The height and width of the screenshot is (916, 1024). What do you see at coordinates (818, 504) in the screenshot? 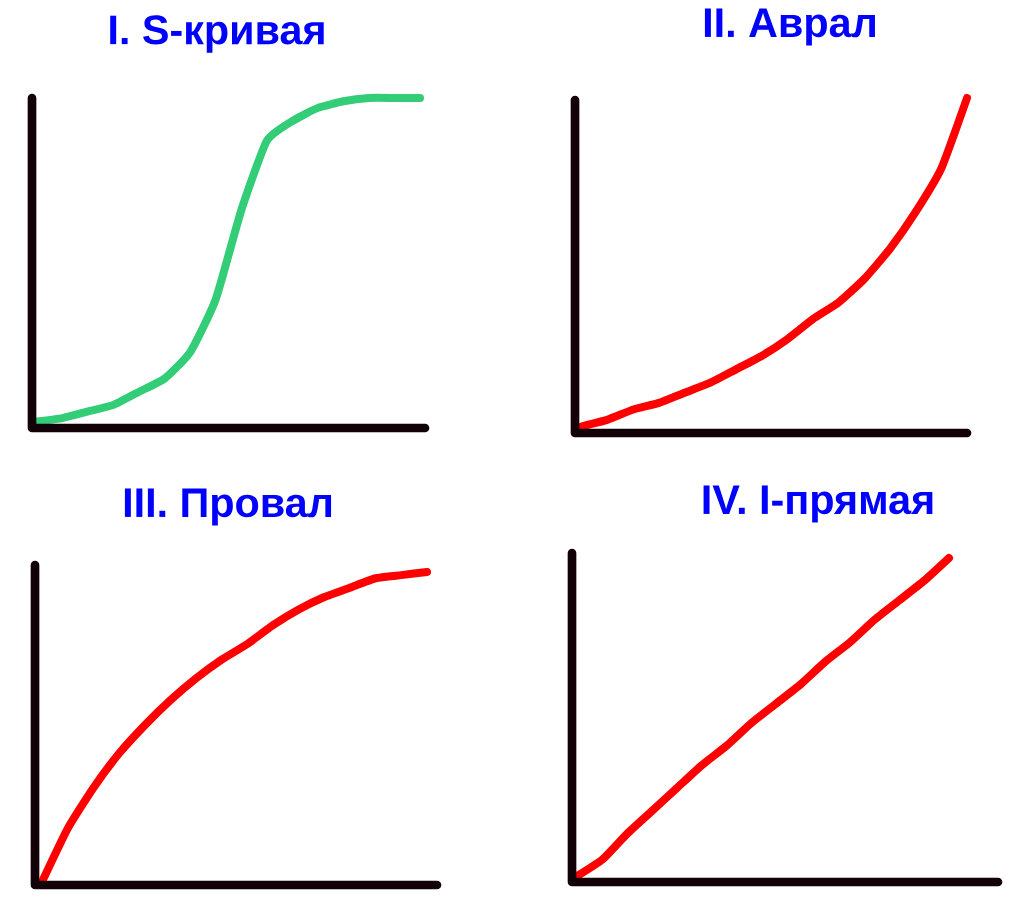
I see `chart-title: IV. I-прямая` at bounding box center [818, 504].